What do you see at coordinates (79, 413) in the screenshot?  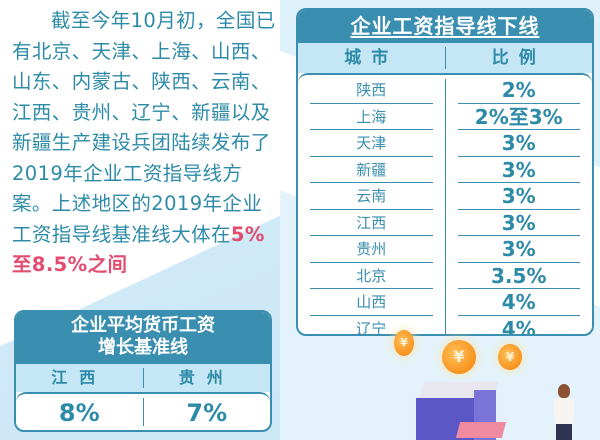 I see `baseline-value-jiangxi: 8%` at bounding box center [79, 413].